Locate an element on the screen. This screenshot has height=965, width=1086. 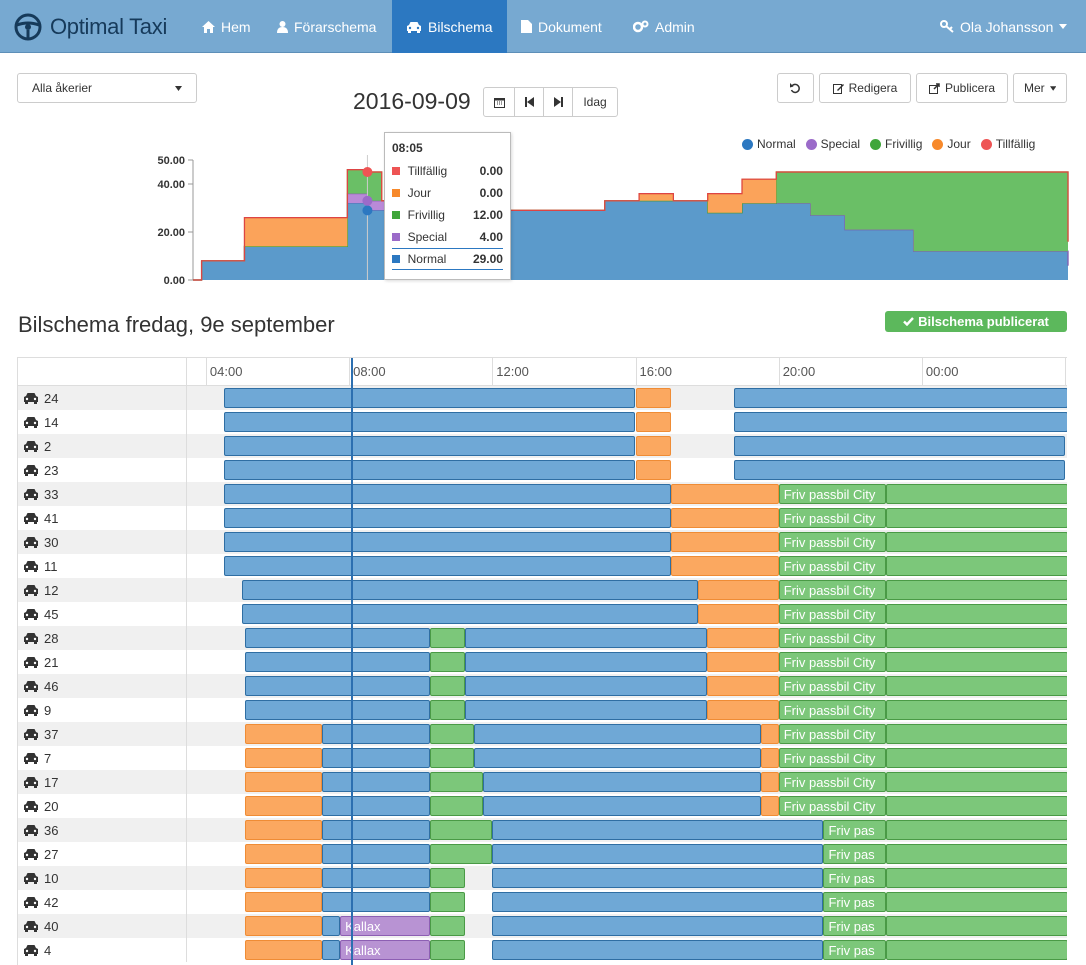
shift-bar-special: Kallax is located at coordinates (385, 950).